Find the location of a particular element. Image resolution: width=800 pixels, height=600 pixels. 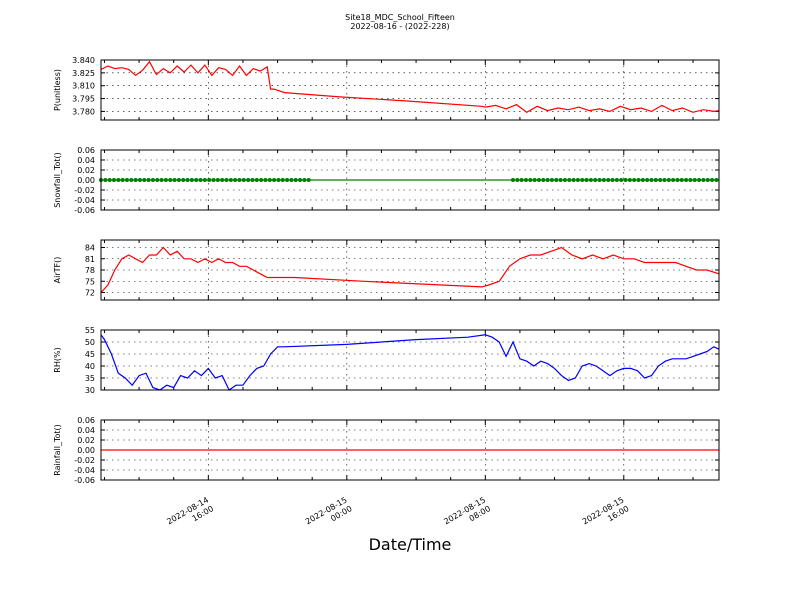

y-tick-label: -0.06 is located at coordinates (84, 480).